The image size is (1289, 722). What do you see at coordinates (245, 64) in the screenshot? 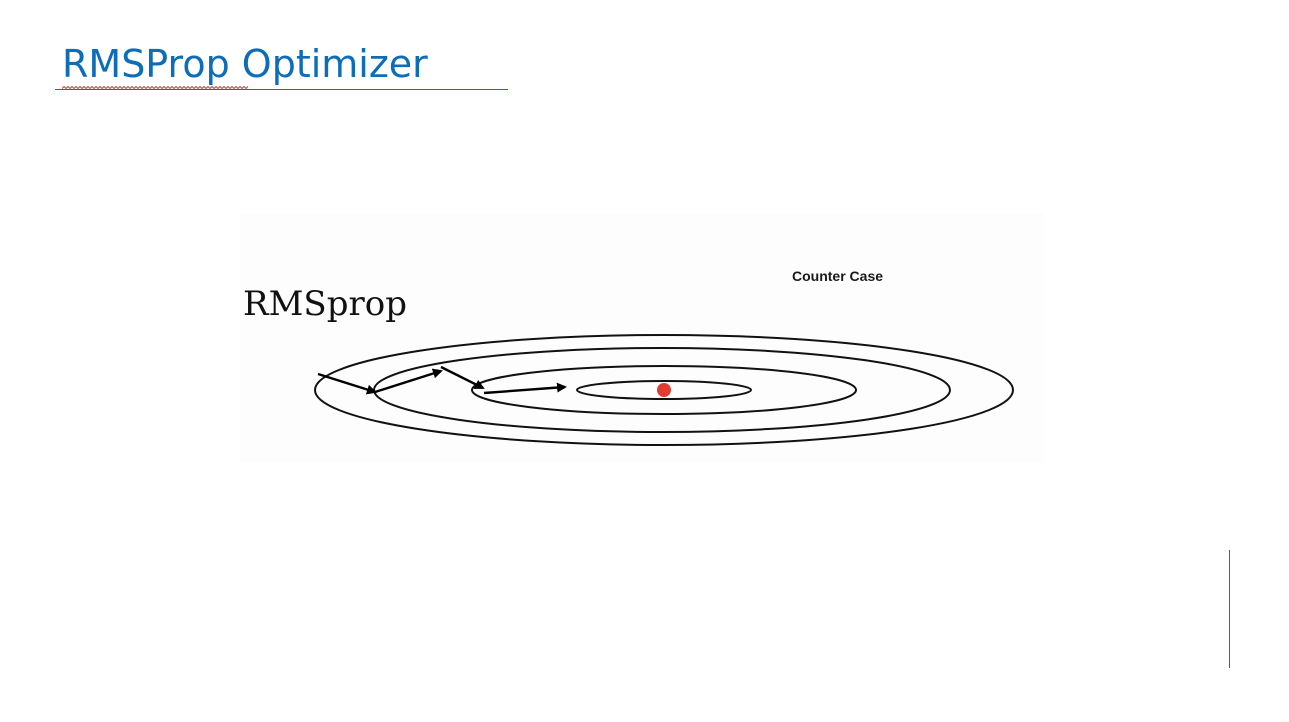
I see `slide-title: RMSProp Optimizer` at bounding box center [245, 64].